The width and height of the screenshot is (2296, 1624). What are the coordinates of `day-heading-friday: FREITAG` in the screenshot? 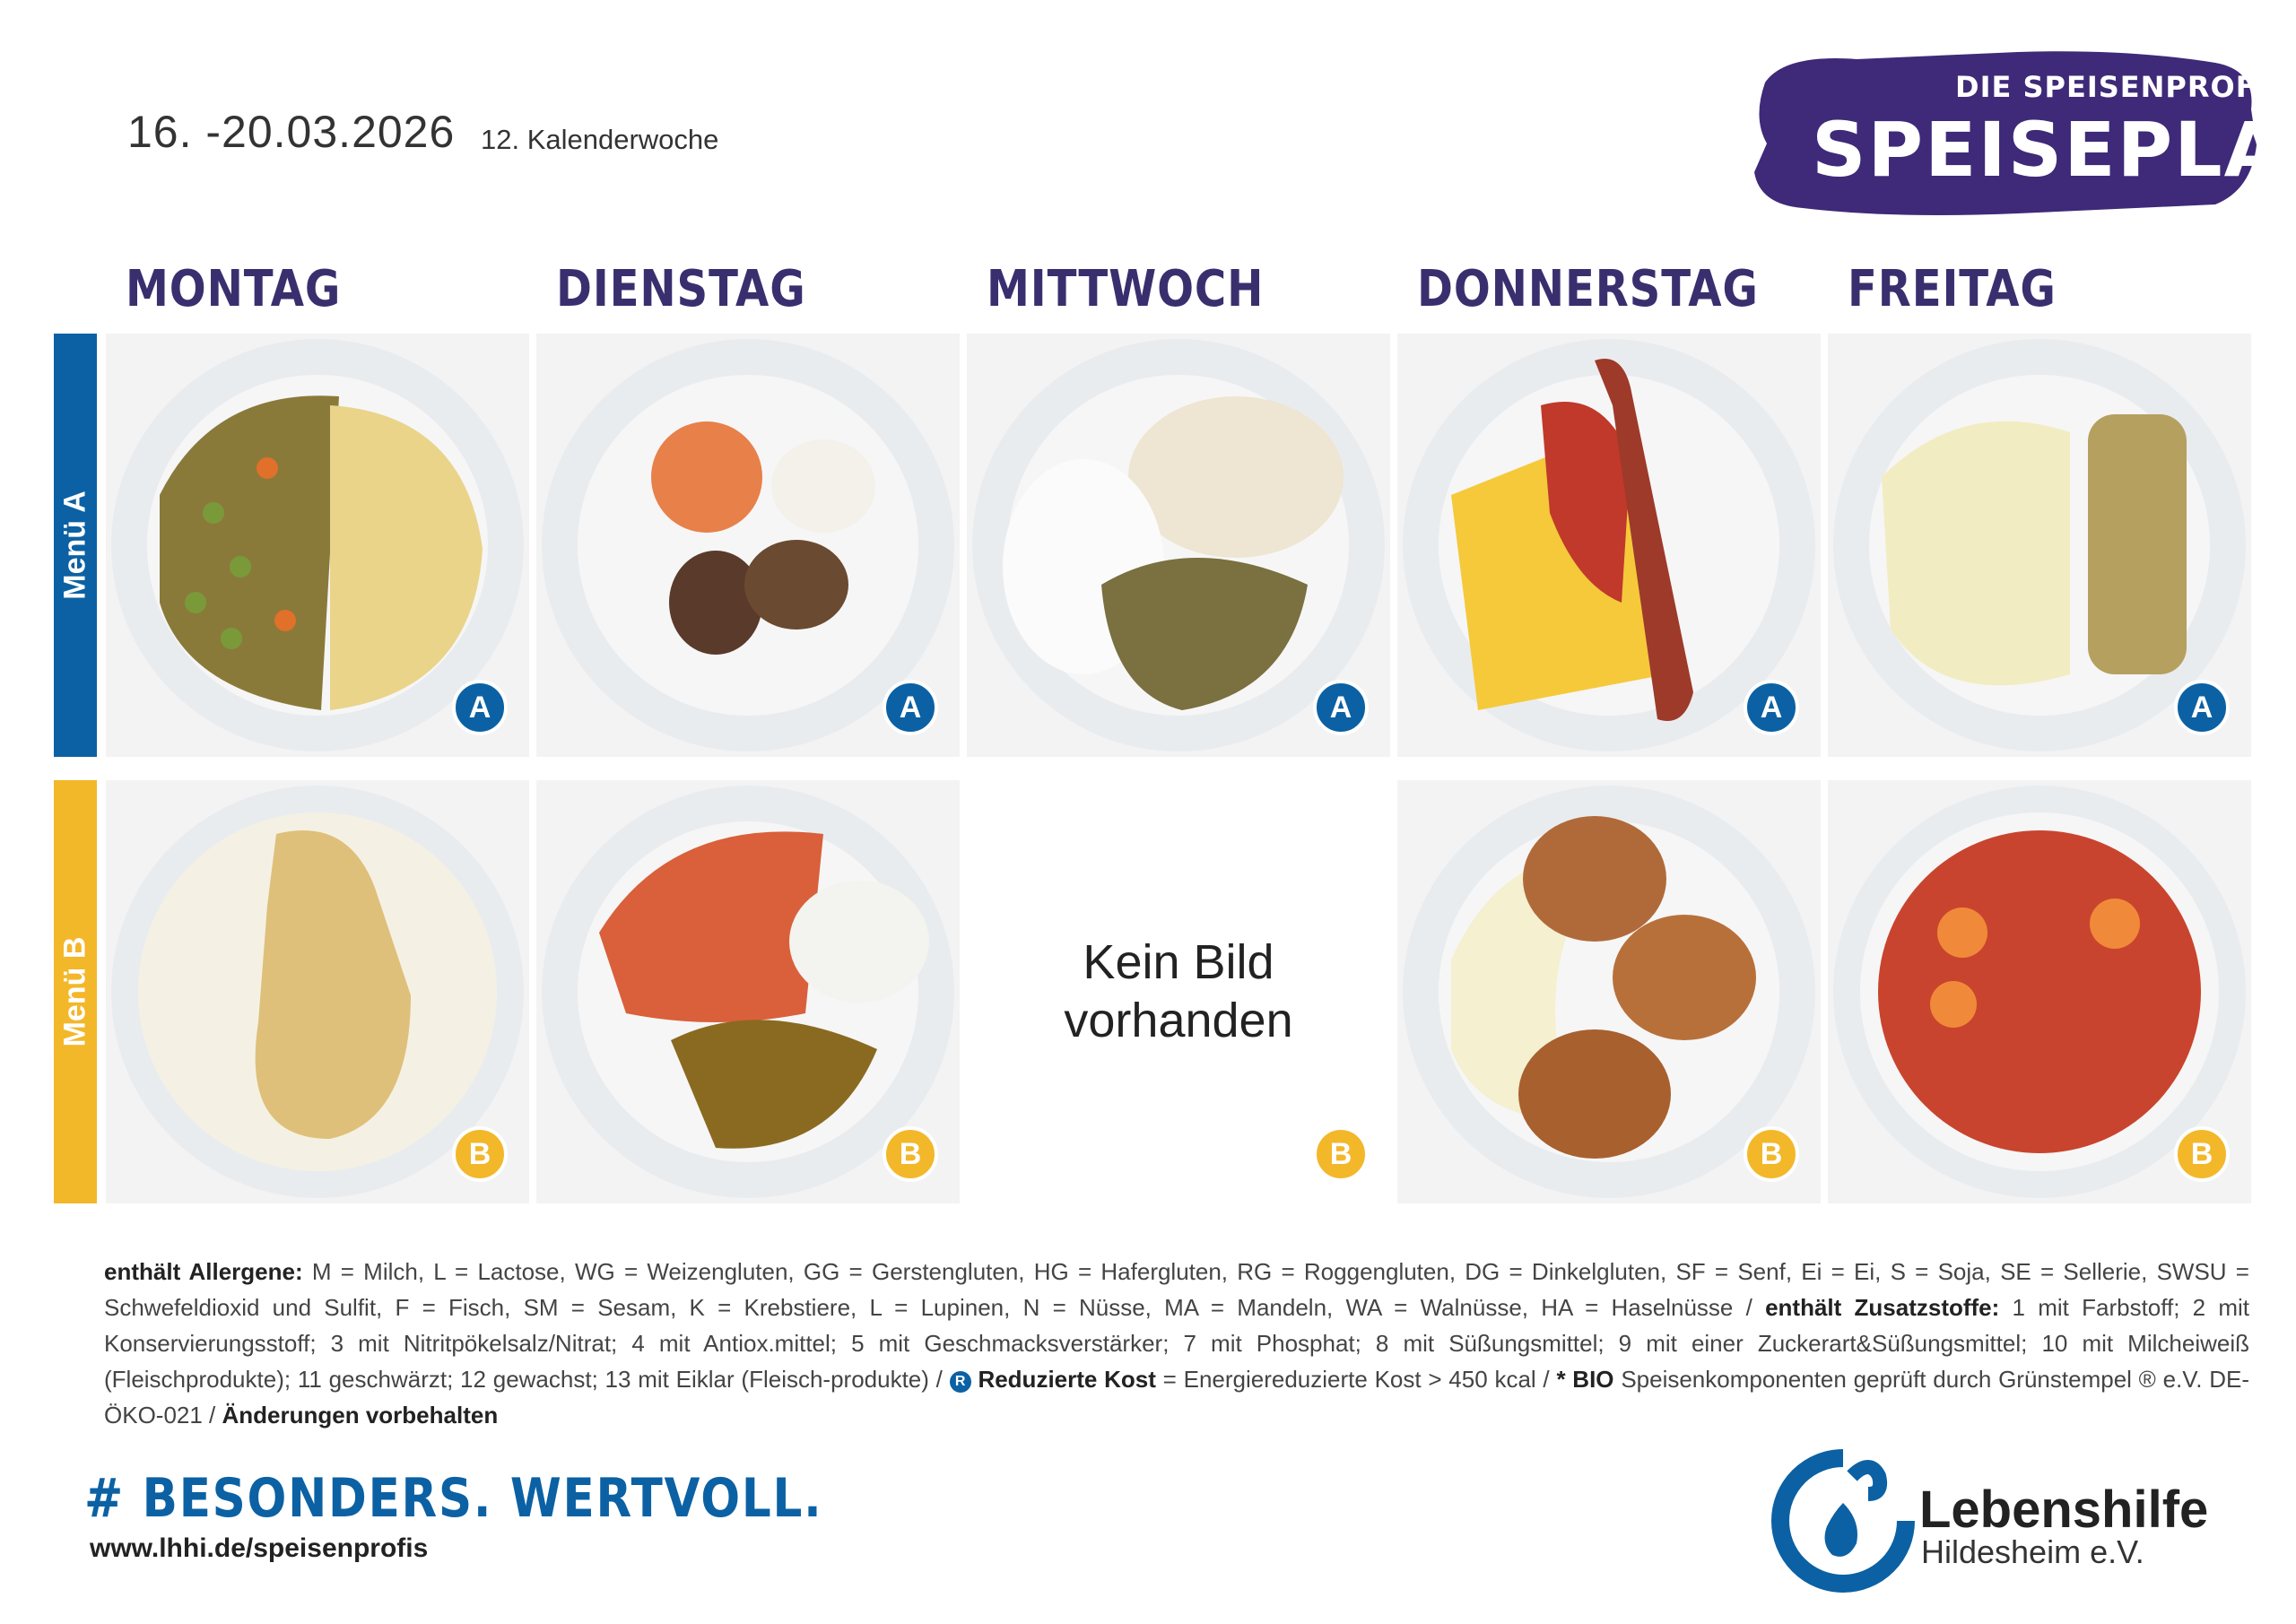 It's located at (1952, 289).